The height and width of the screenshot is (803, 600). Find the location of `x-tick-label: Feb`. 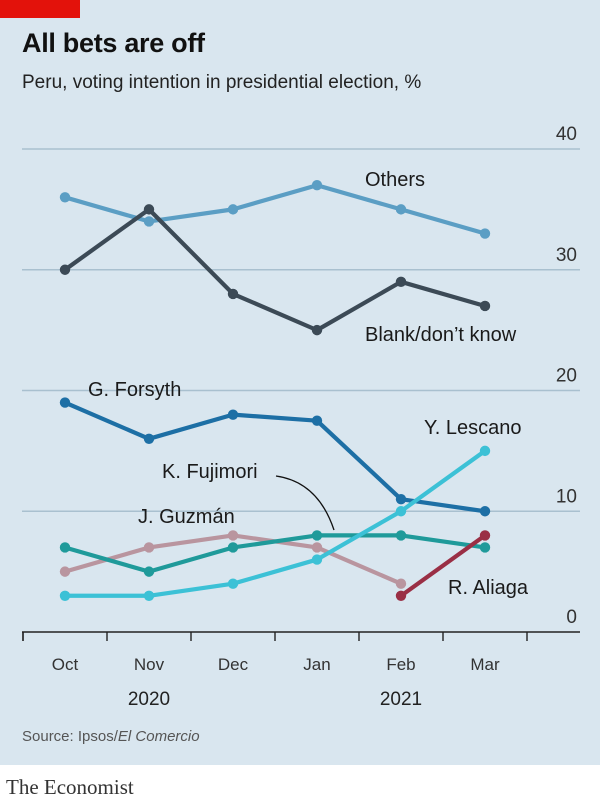

x-tick-label: Feb is located at coordinates (400, 664).